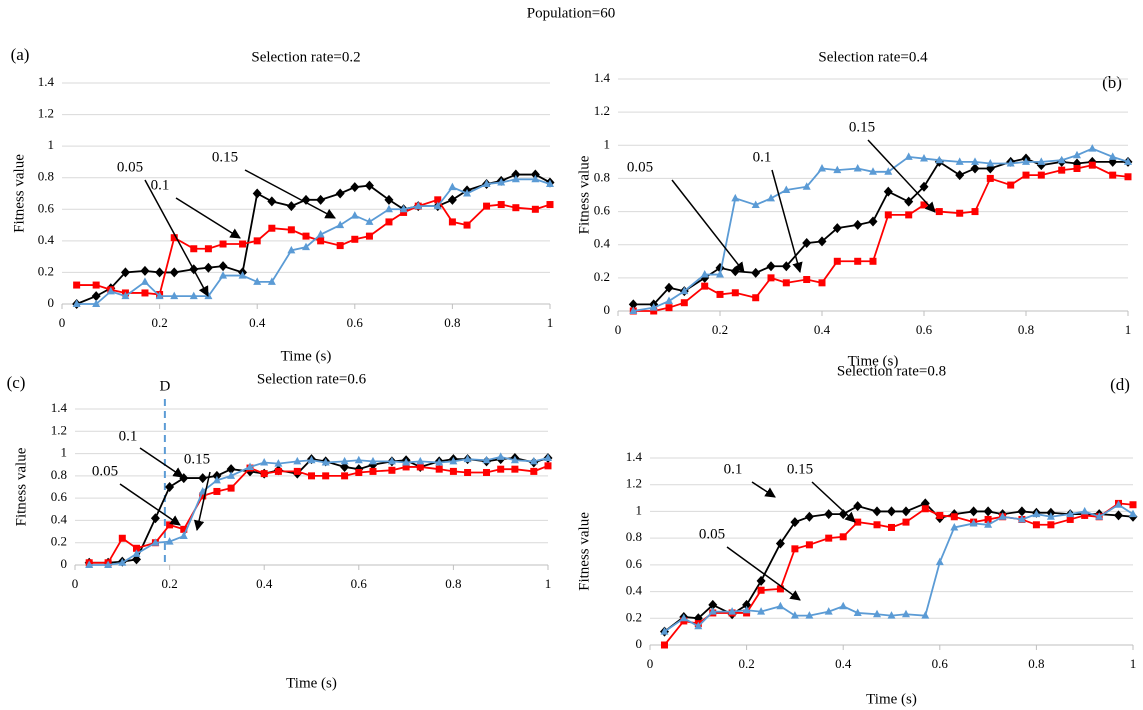 The width and height of the screenshot is (1143, 710). What do you see at coordinates (862, 127) in the screenshot?
I see `annotation: 0.15` at bounding box center [862, 127].